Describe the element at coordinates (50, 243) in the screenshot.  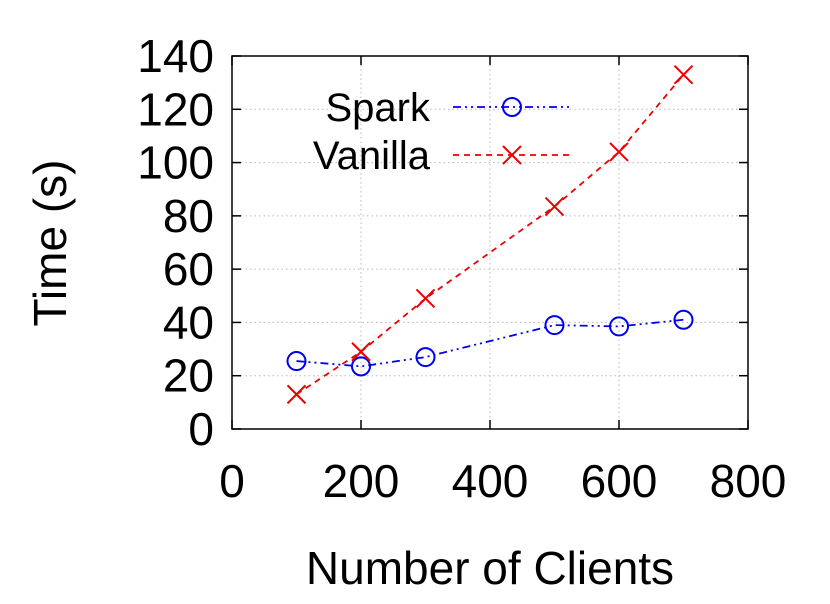
I see `y-axis-label: Time (s)` at that location.